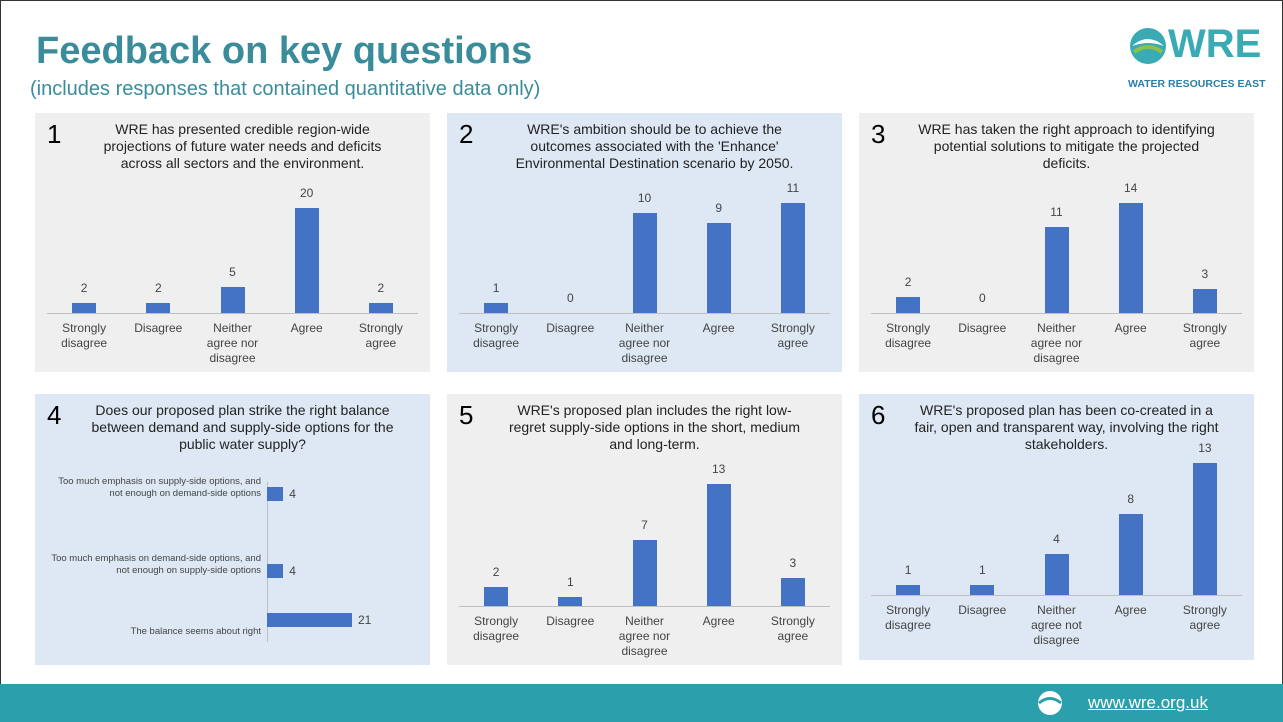 The height and width of the screenshot is (722, 1283). I want to click on panel-number: 4, so click(54, 415).